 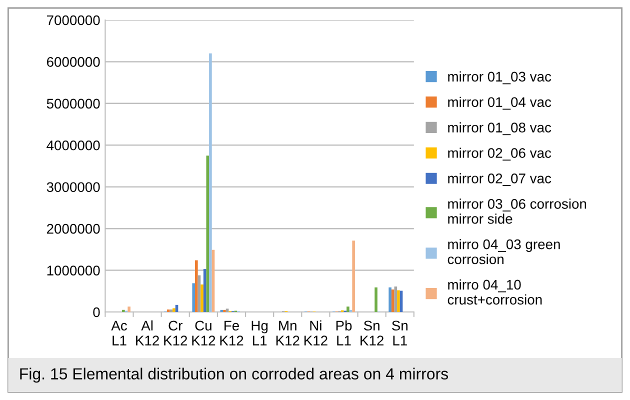 I want to click on x-tick-label: Cu K12, so click(x=204, y=333).